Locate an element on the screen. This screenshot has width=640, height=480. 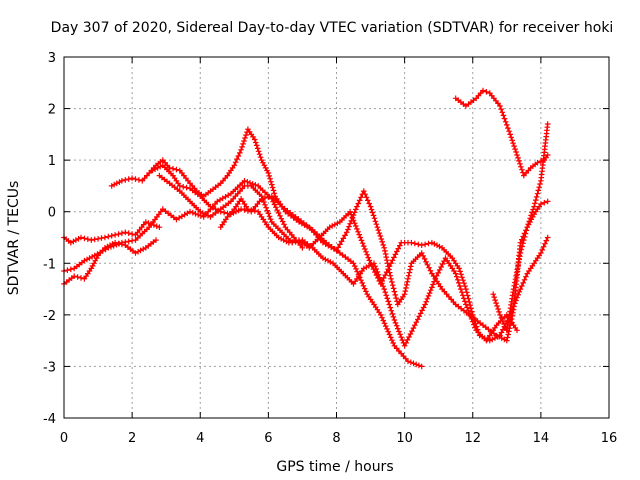
x-tick-label-5: 10 is located at coordinates (404, 438).